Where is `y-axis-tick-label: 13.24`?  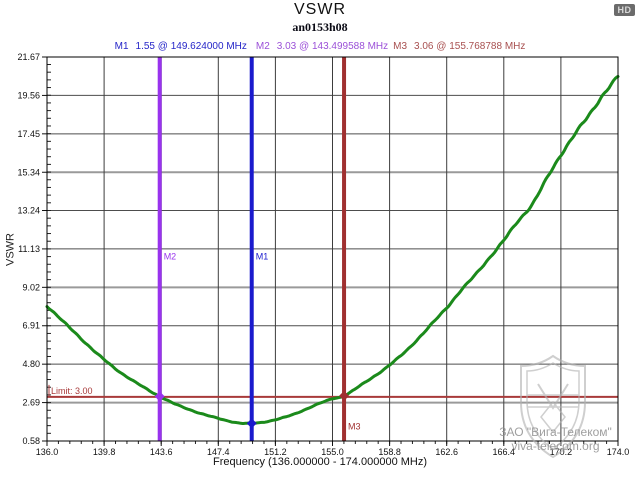
y-axis-tick-label: 13.24 is located at coordinates (28, 210).